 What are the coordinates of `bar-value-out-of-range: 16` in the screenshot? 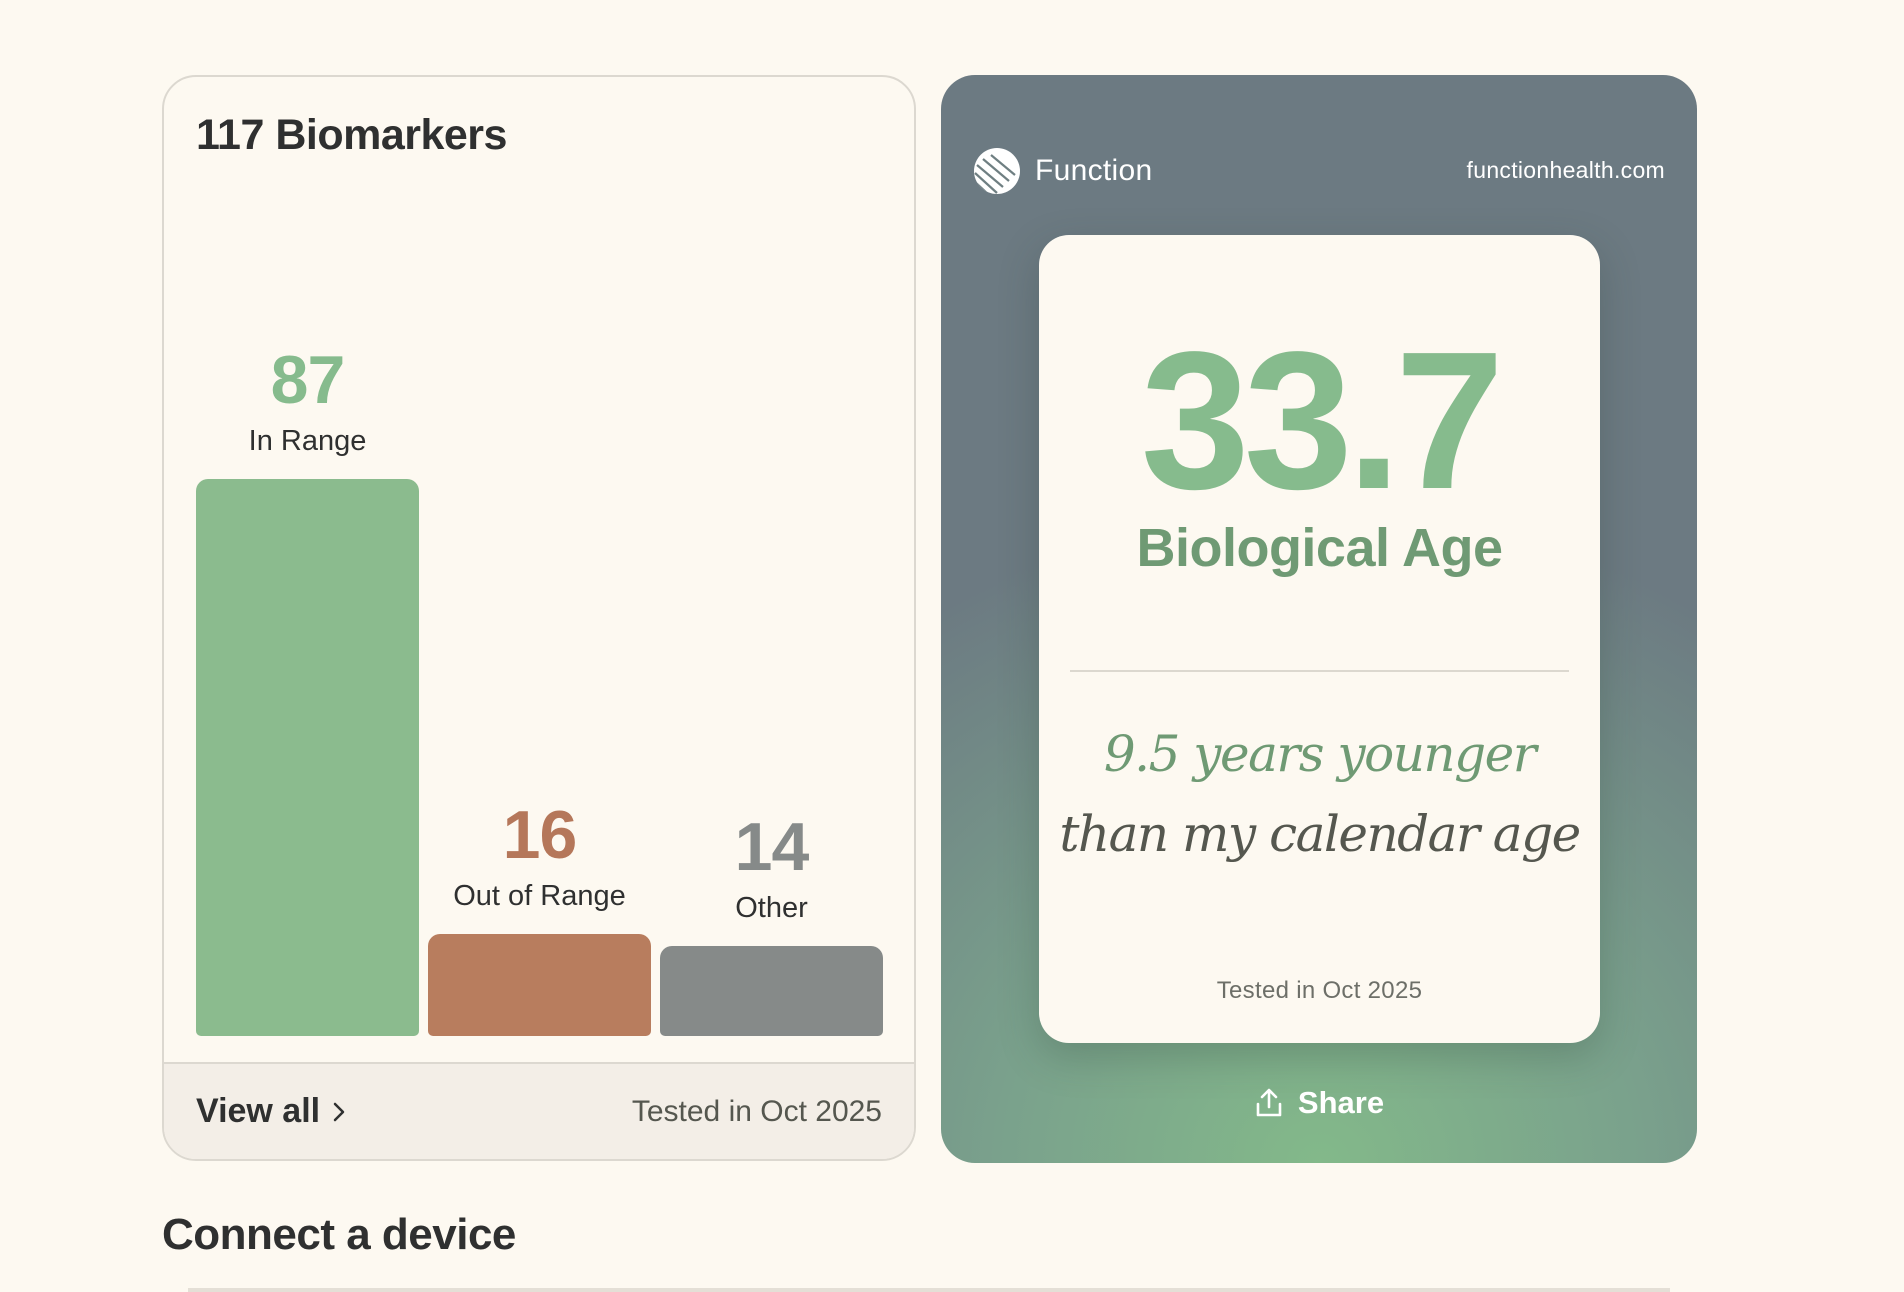 It's located at (540, 834).